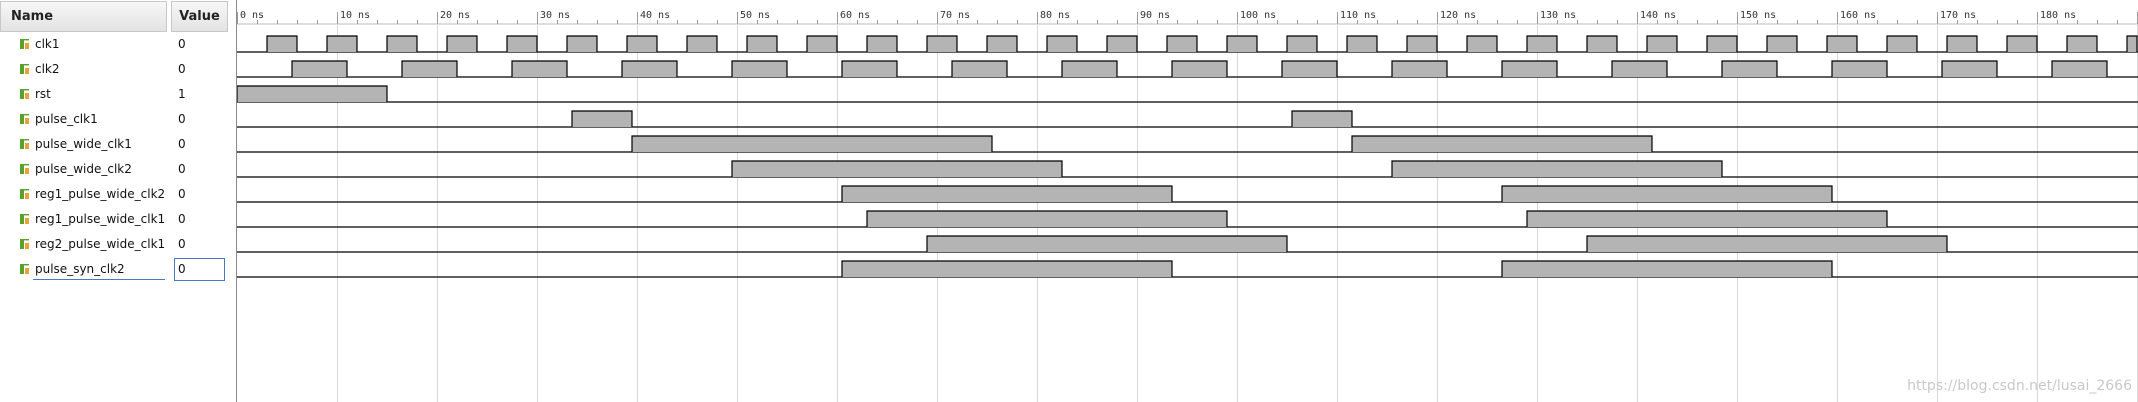  I want to click on signal-name: reg2_pulse_wide_clk1, so click(100, 244).